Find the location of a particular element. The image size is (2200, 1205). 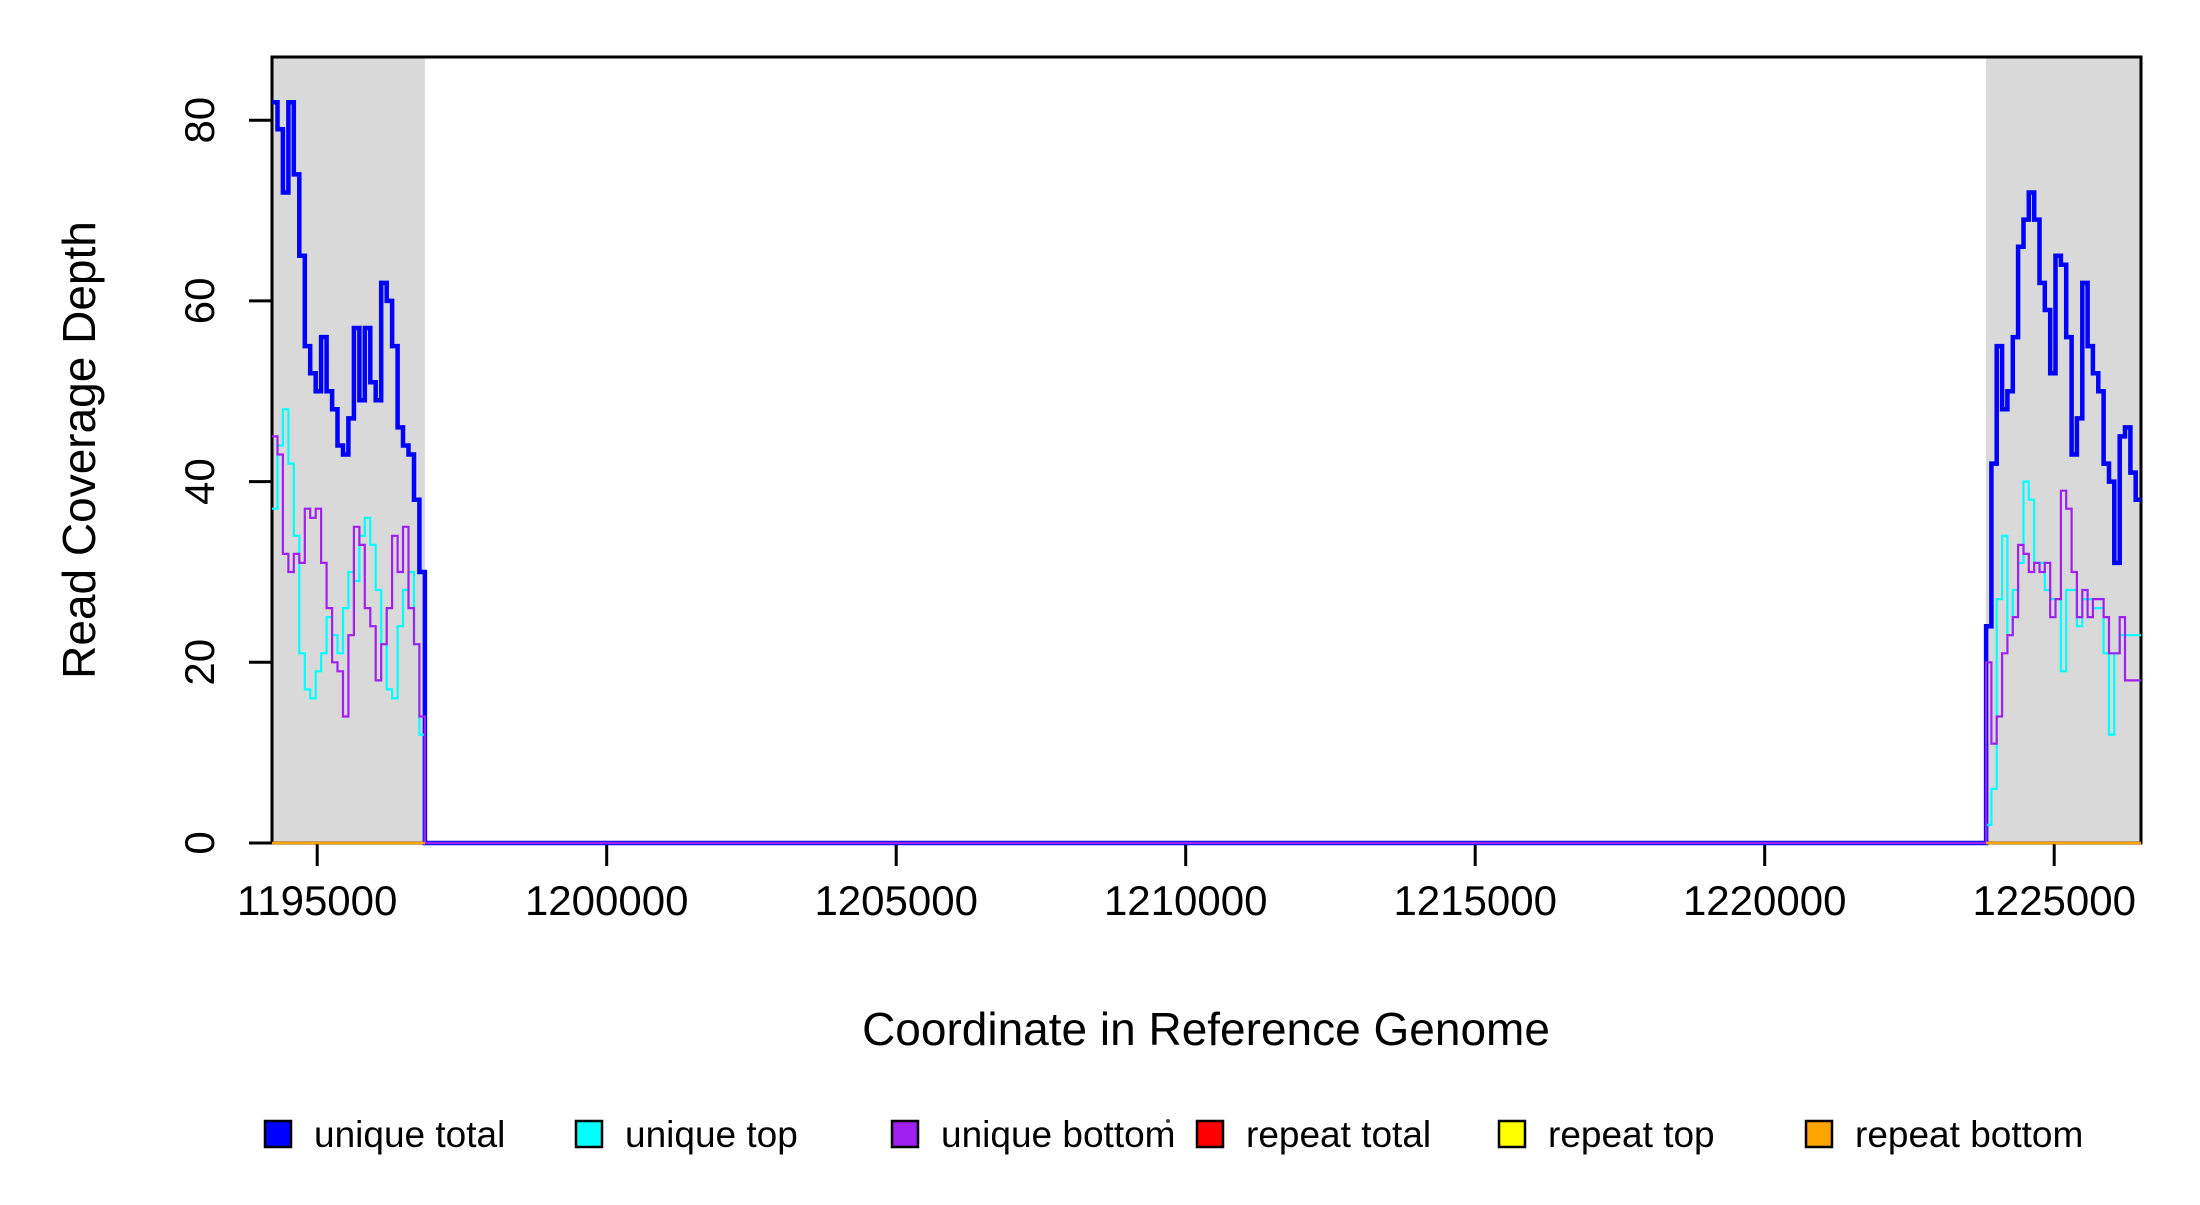

legend-swatch-unique-total is located at coordinates (278, 1134).